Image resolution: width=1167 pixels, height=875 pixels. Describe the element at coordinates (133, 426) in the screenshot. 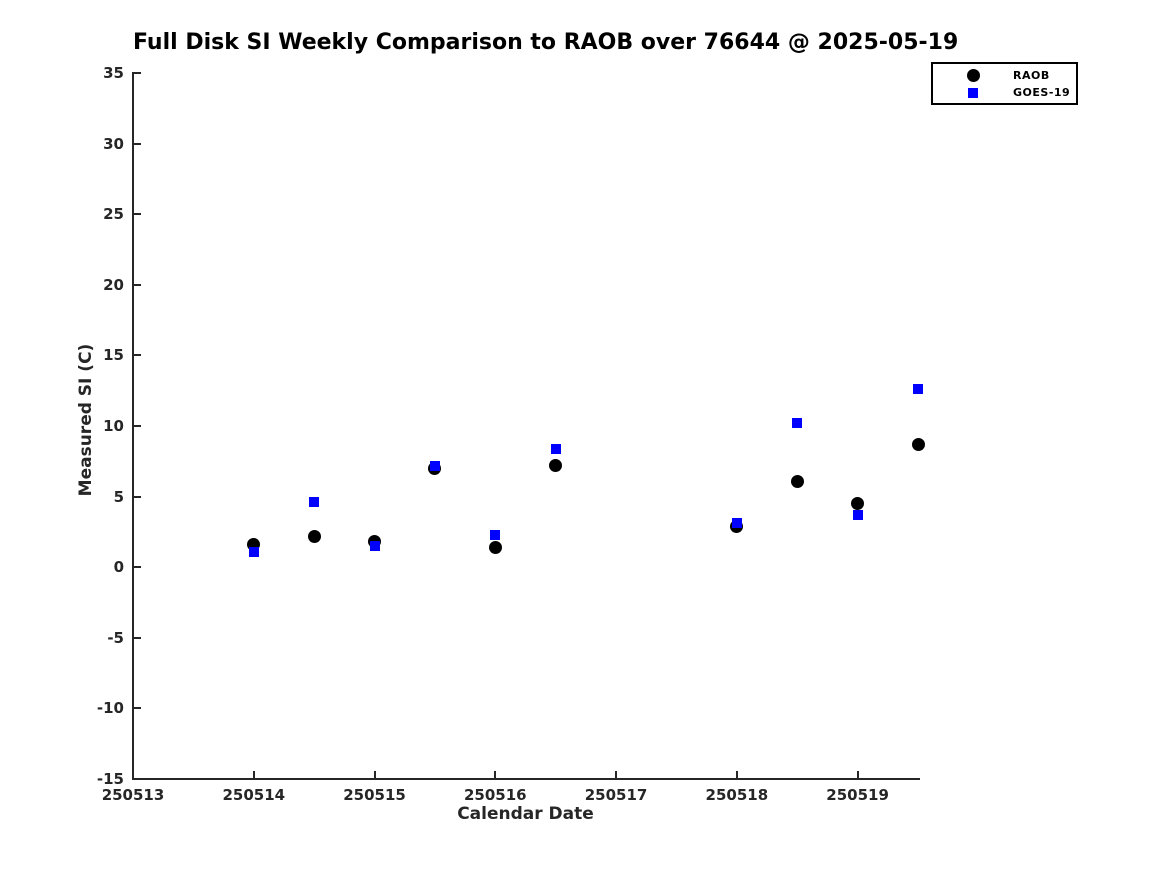

I see `y-axis-line` at that location.